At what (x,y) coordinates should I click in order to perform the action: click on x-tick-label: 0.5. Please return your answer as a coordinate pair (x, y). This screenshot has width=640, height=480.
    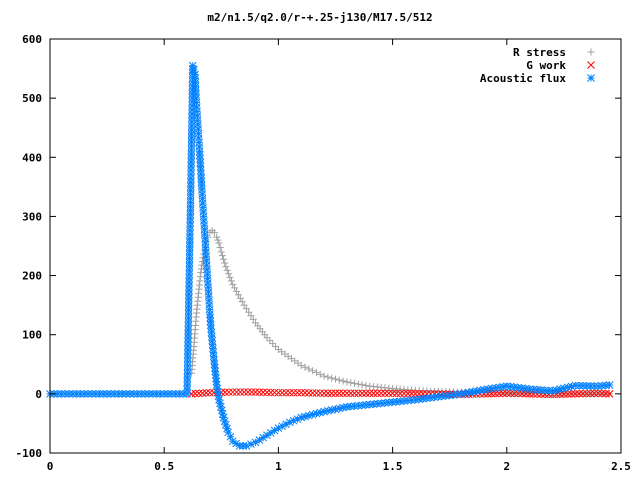
    Looking at the image, I should click on (164, 466).